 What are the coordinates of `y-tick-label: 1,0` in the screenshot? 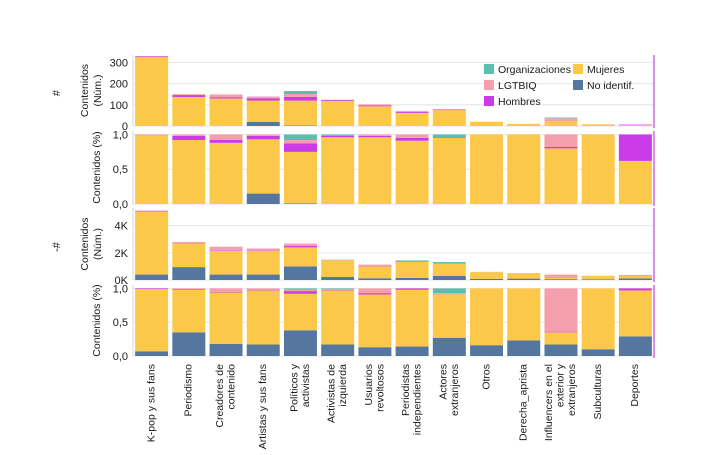 It's located at (120, 135).